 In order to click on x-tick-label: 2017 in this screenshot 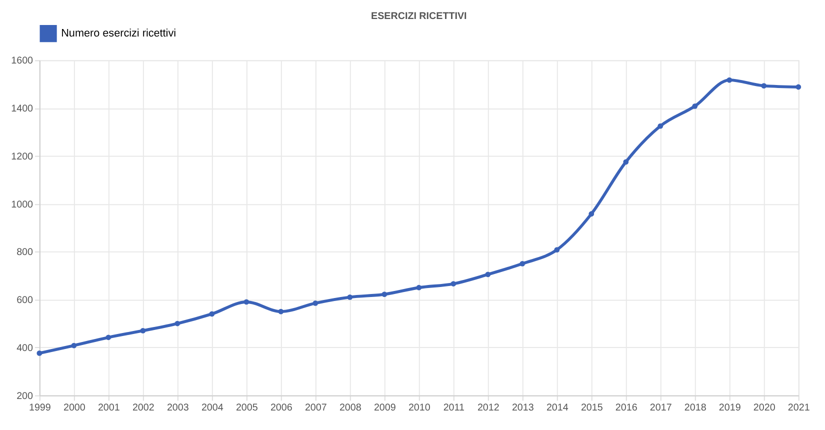, I will do `click(661, 408)`.